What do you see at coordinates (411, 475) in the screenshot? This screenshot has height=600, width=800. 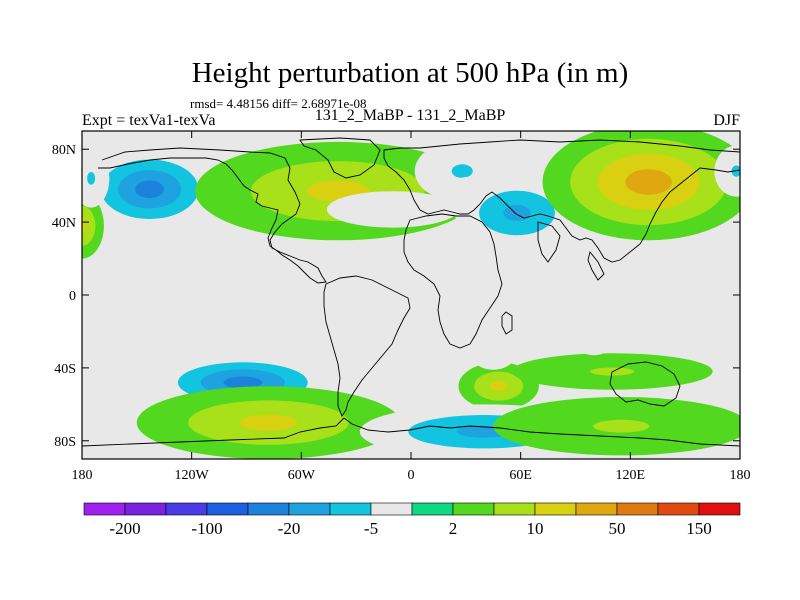 I see `x-tick-label-4: 0` at bounding box center [411, 475].